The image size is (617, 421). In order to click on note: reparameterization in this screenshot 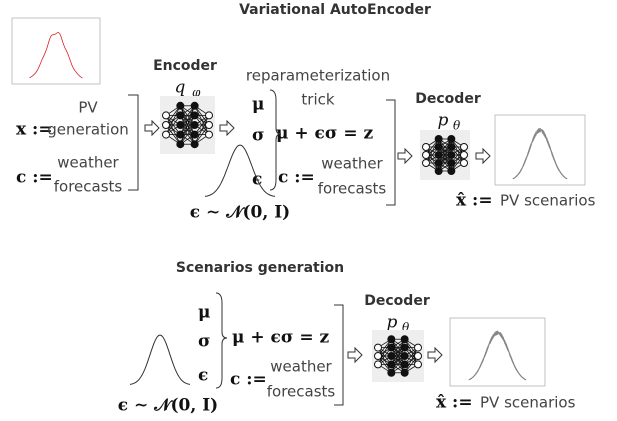, I will do `click(318, 76)`.